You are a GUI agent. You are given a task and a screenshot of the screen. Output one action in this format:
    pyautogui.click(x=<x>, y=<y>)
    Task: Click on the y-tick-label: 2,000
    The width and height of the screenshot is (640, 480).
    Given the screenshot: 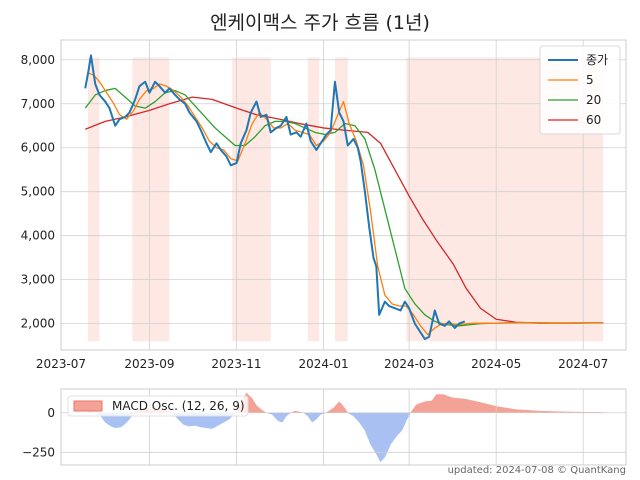 What is the action you would take?
    pyautogui.click(x=38, y=324)
    